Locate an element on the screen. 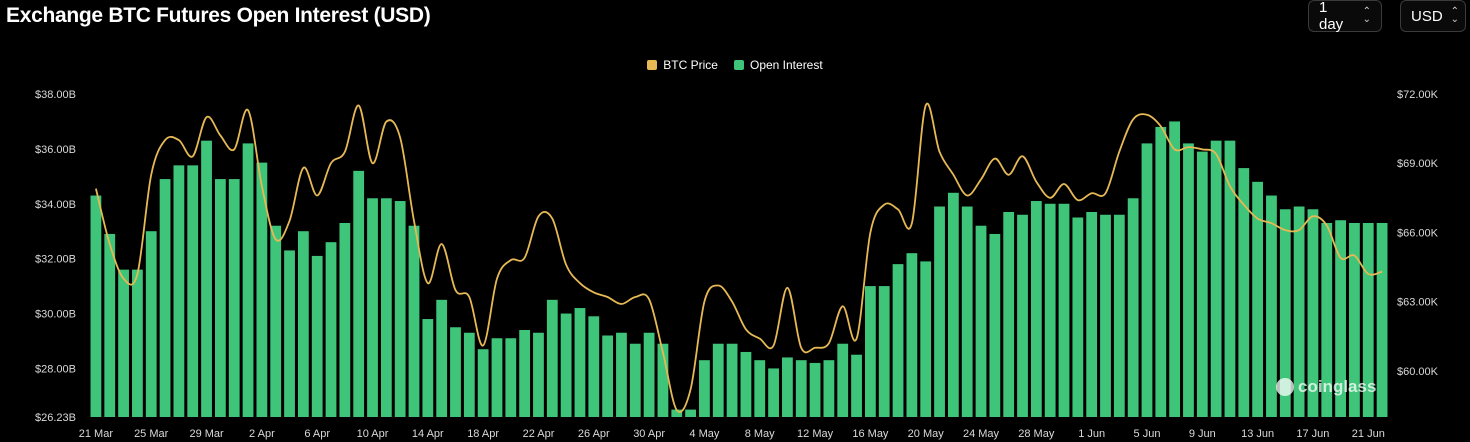  x-tick-label: 12 May is located at coordinates (815, 434).